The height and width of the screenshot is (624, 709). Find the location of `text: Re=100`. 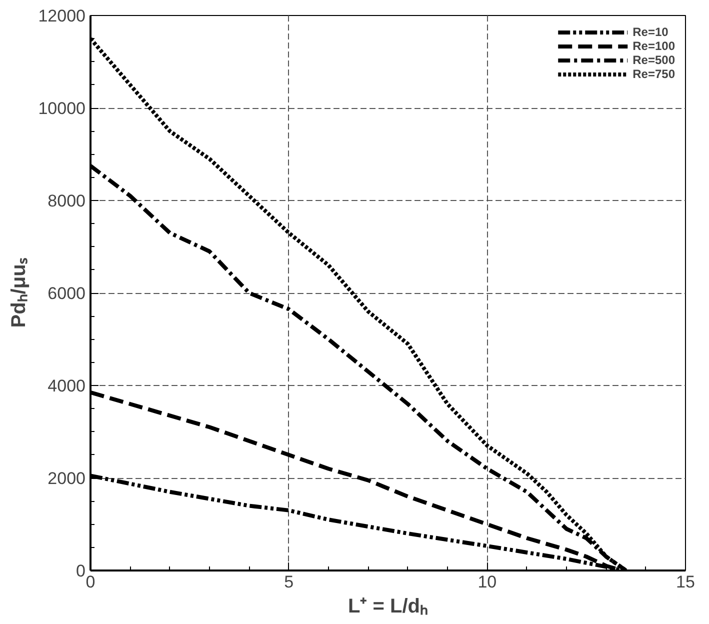

text: Re=100 is located at coordinates (653, 46).